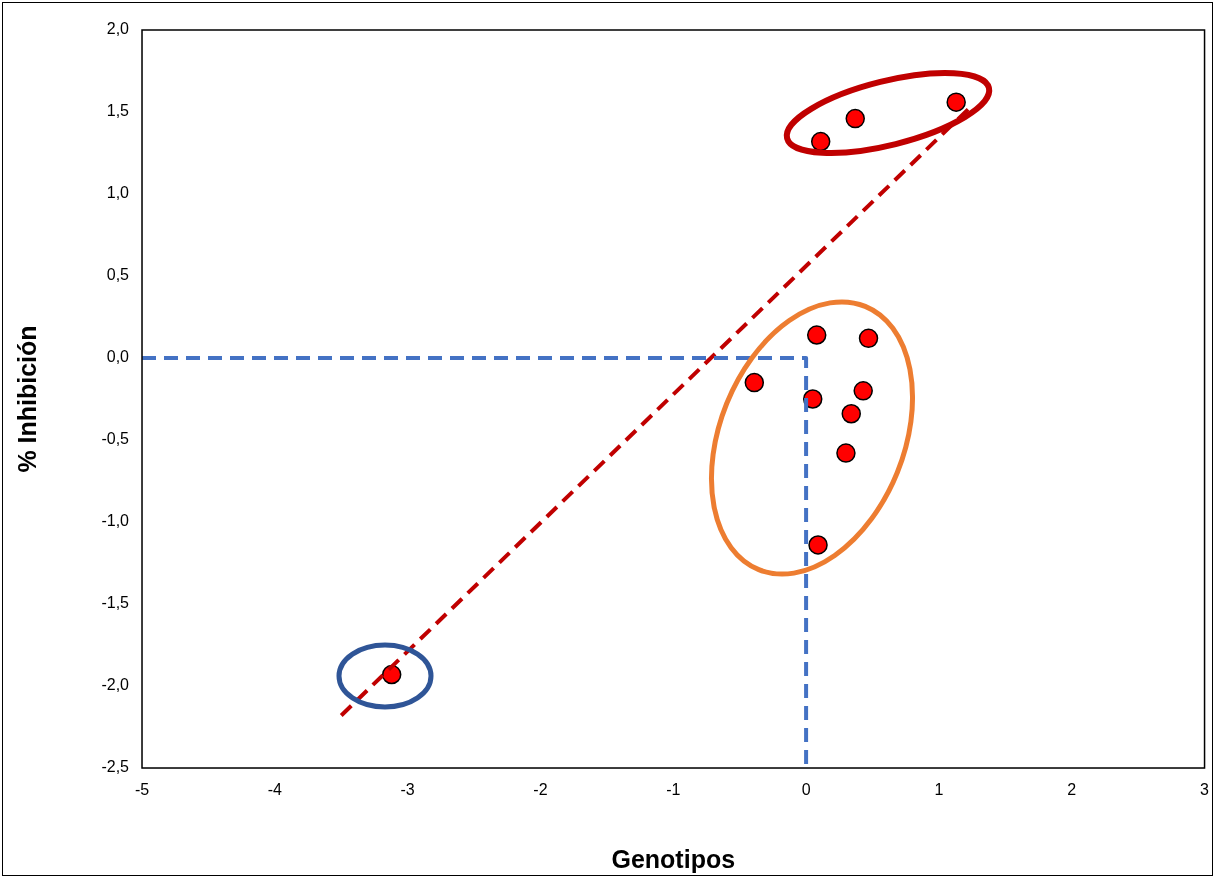 This screenshot has height=880, width=1217. What do you see at coordinates (115, 767) in the screenshot?
I see `y-tick-label: -2,5` at bounding box center [115, 767].